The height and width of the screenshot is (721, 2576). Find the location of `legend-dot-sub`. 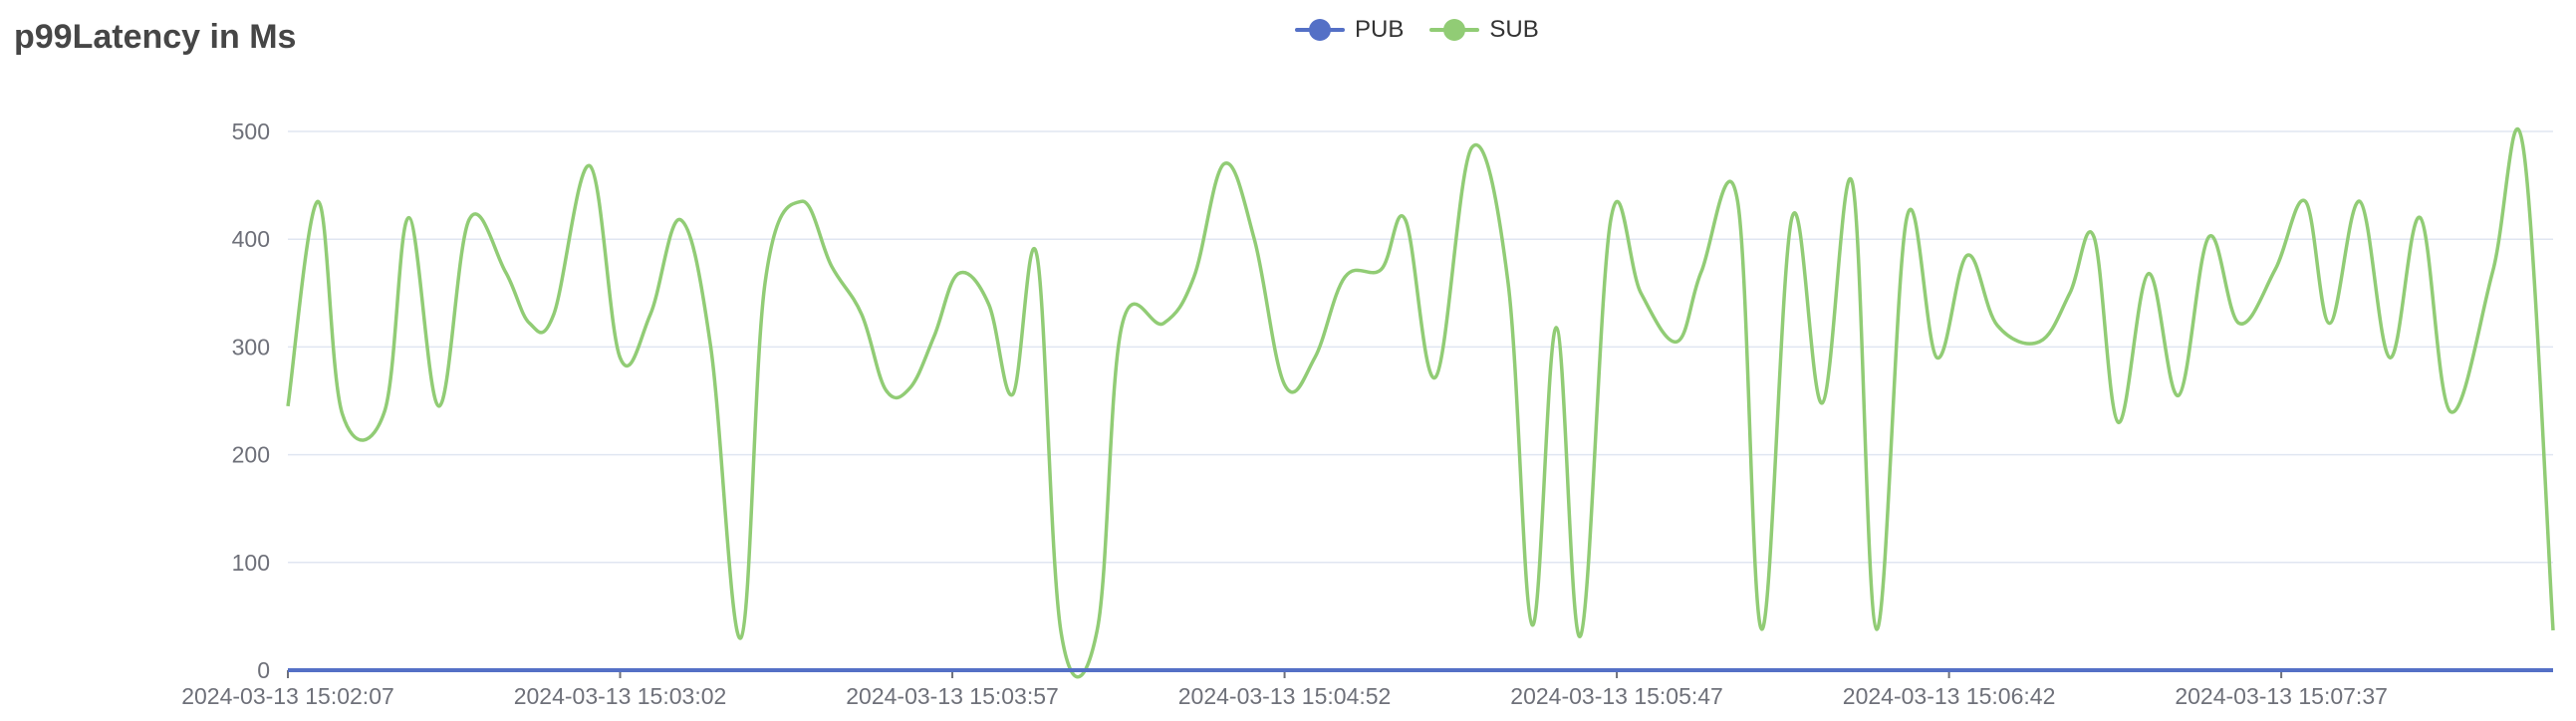

legend-dot-sub is located at coordinates (1454, 30).